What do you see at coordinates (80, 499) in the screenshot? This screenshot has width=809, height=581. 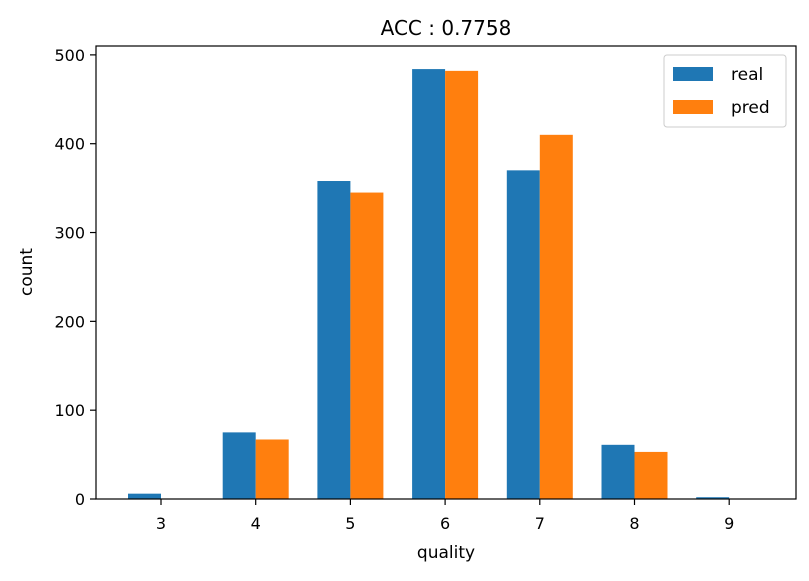 I see `y-tick-label: 0` at bounding box center [80, 499].